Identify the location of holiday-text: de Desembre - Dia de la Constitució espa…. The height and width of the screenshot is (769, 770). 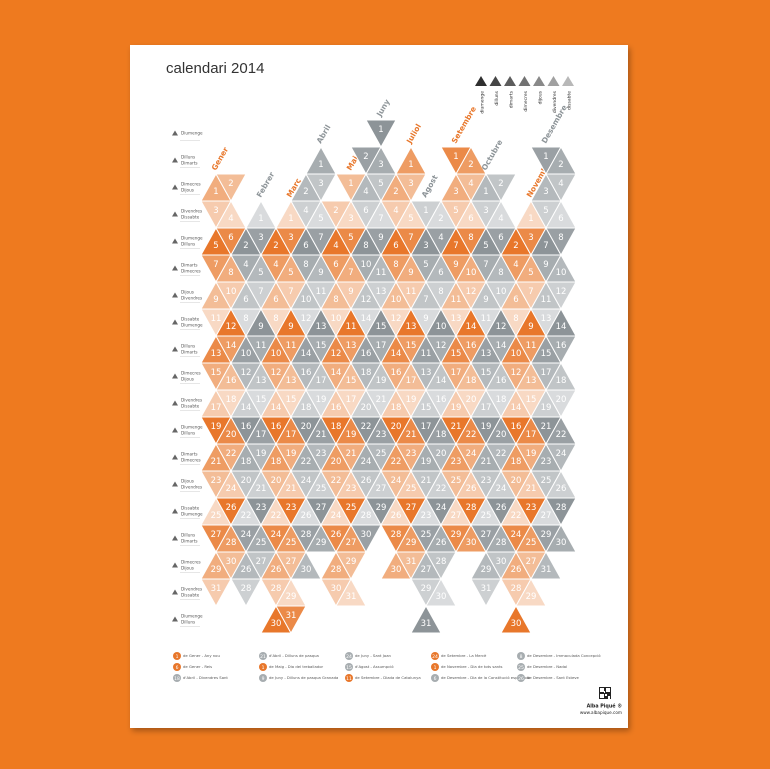
(485, 677).